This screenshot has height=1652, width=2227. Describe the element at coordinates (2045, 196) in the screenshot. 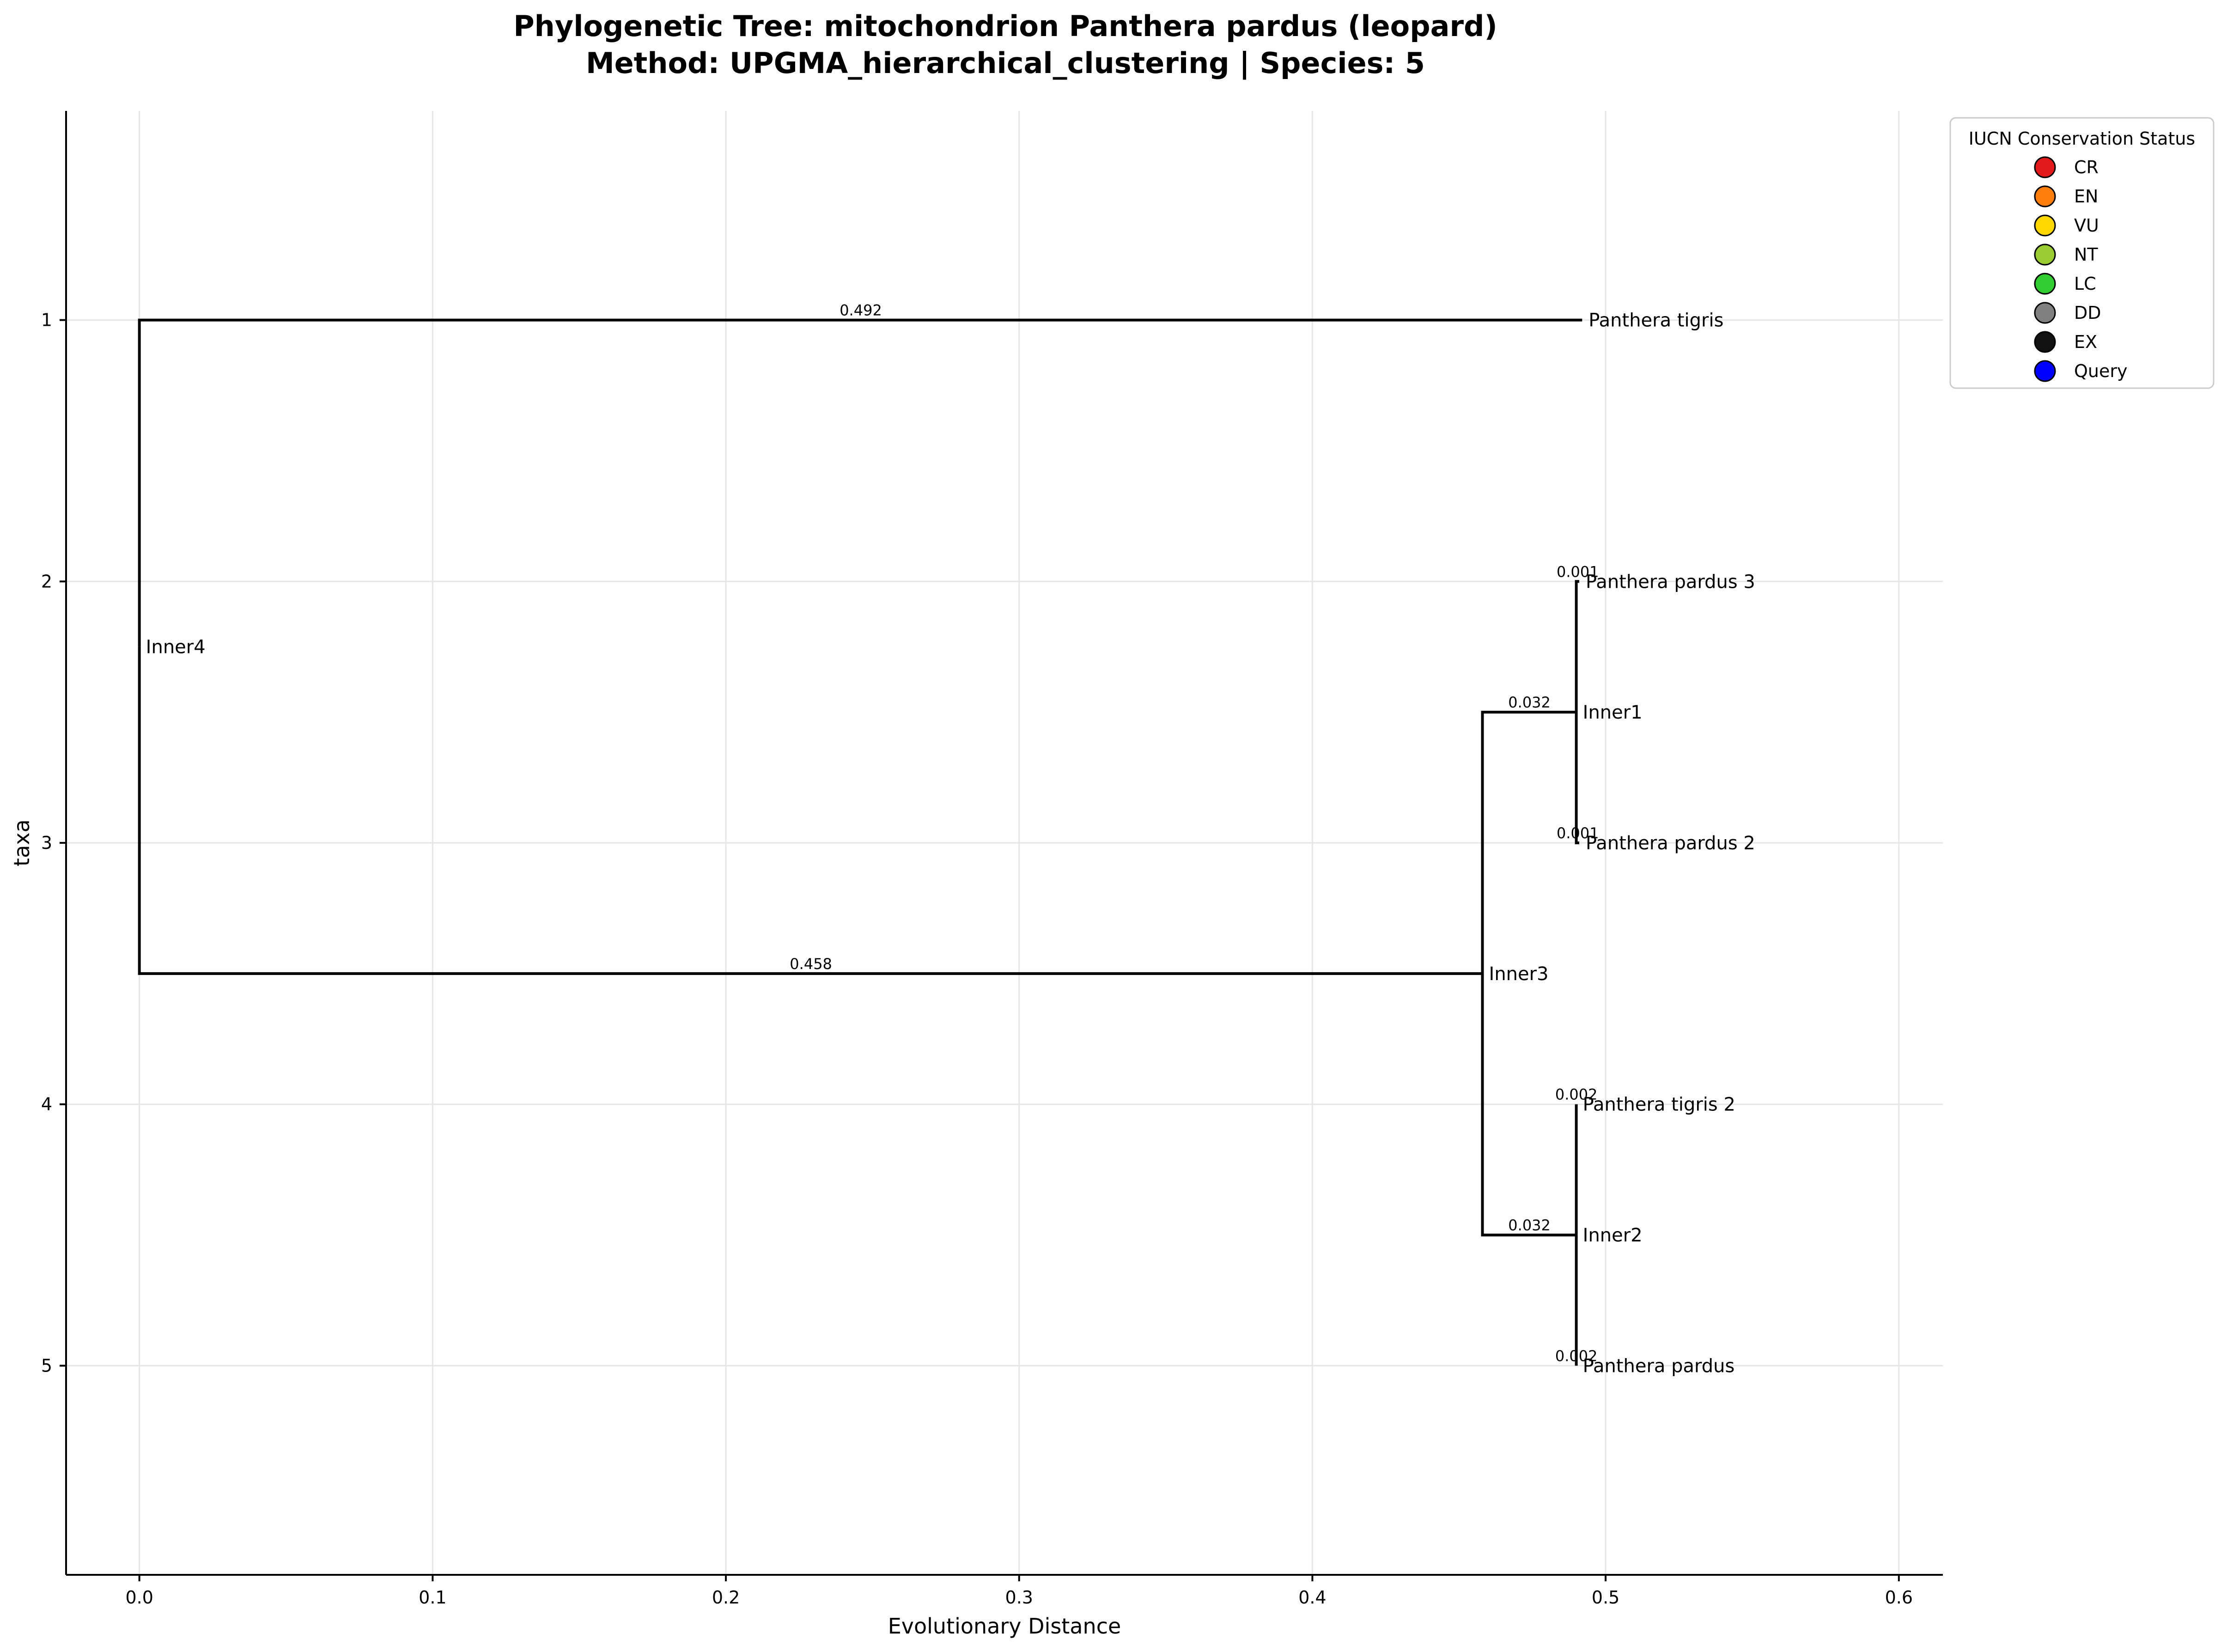

I see `legend-marker-EN` at that location.